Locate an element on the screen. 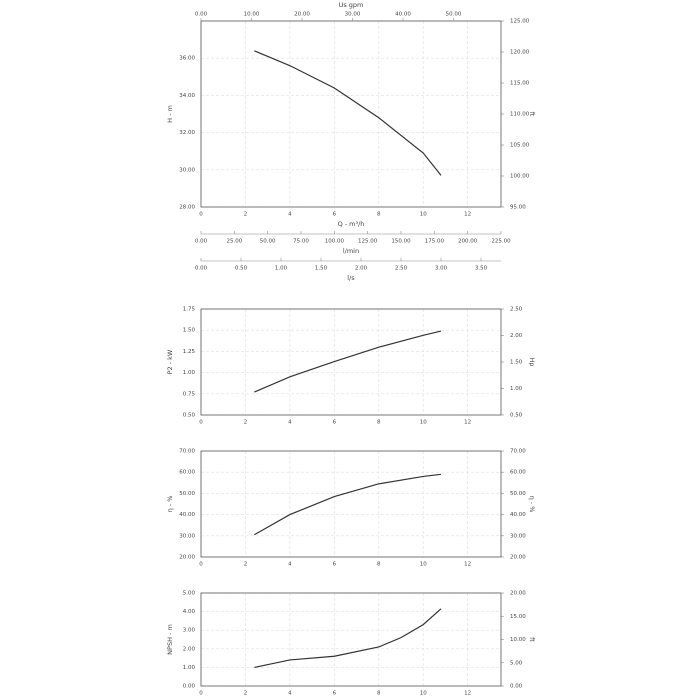 The image size is (700, 700). y2-tick-label: 2.50 is located at coordinates (516, 310).